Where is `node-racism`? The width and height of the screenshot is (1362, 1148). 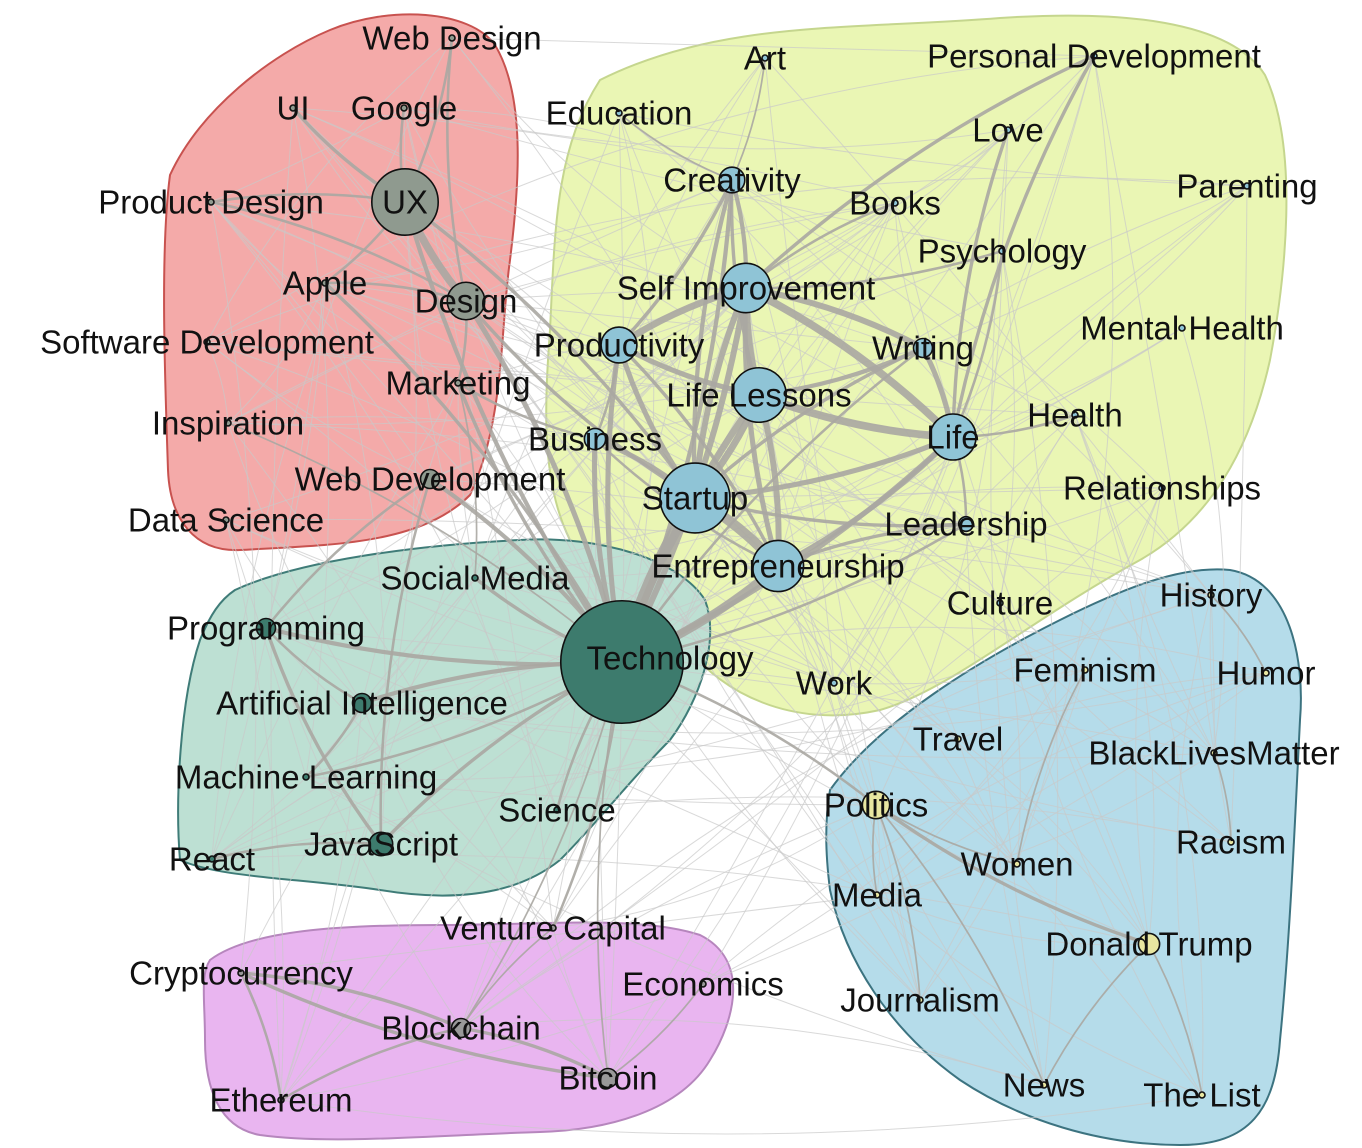
node-racism is located at coordinates (1231, 842).